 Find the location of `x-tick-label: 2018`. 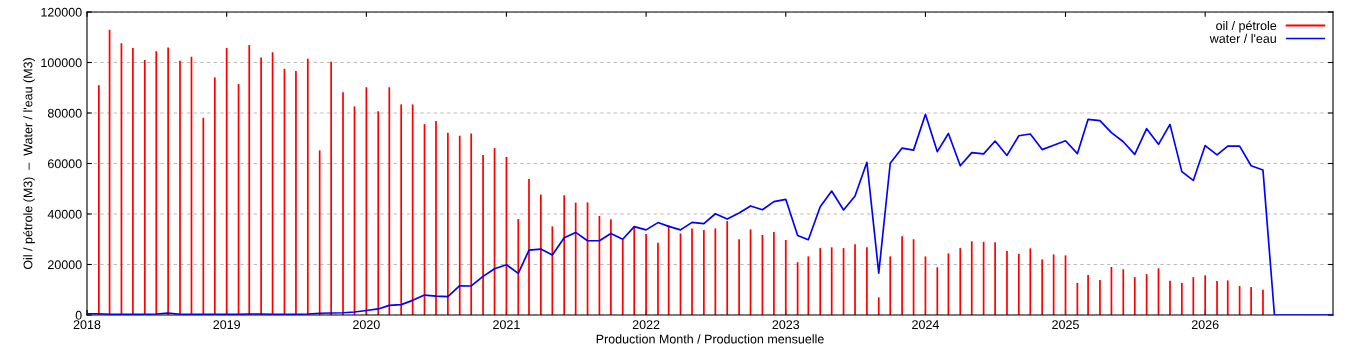

x-tick-label: 2018 is located at coordinates (87, 325).